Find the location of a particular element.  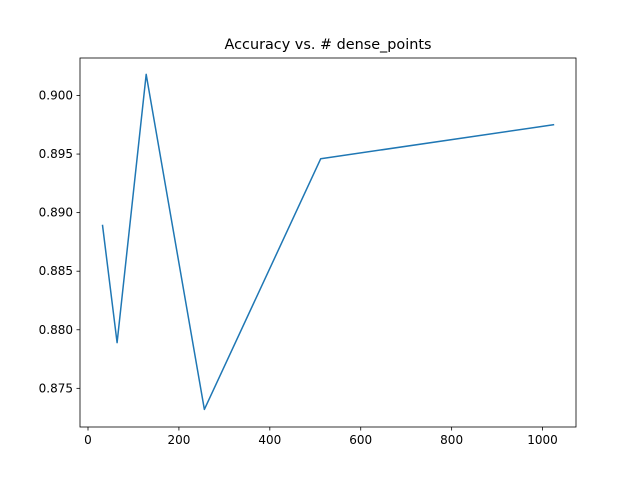

y-tick-label: 0.885 is located at coordinates (56, 271).